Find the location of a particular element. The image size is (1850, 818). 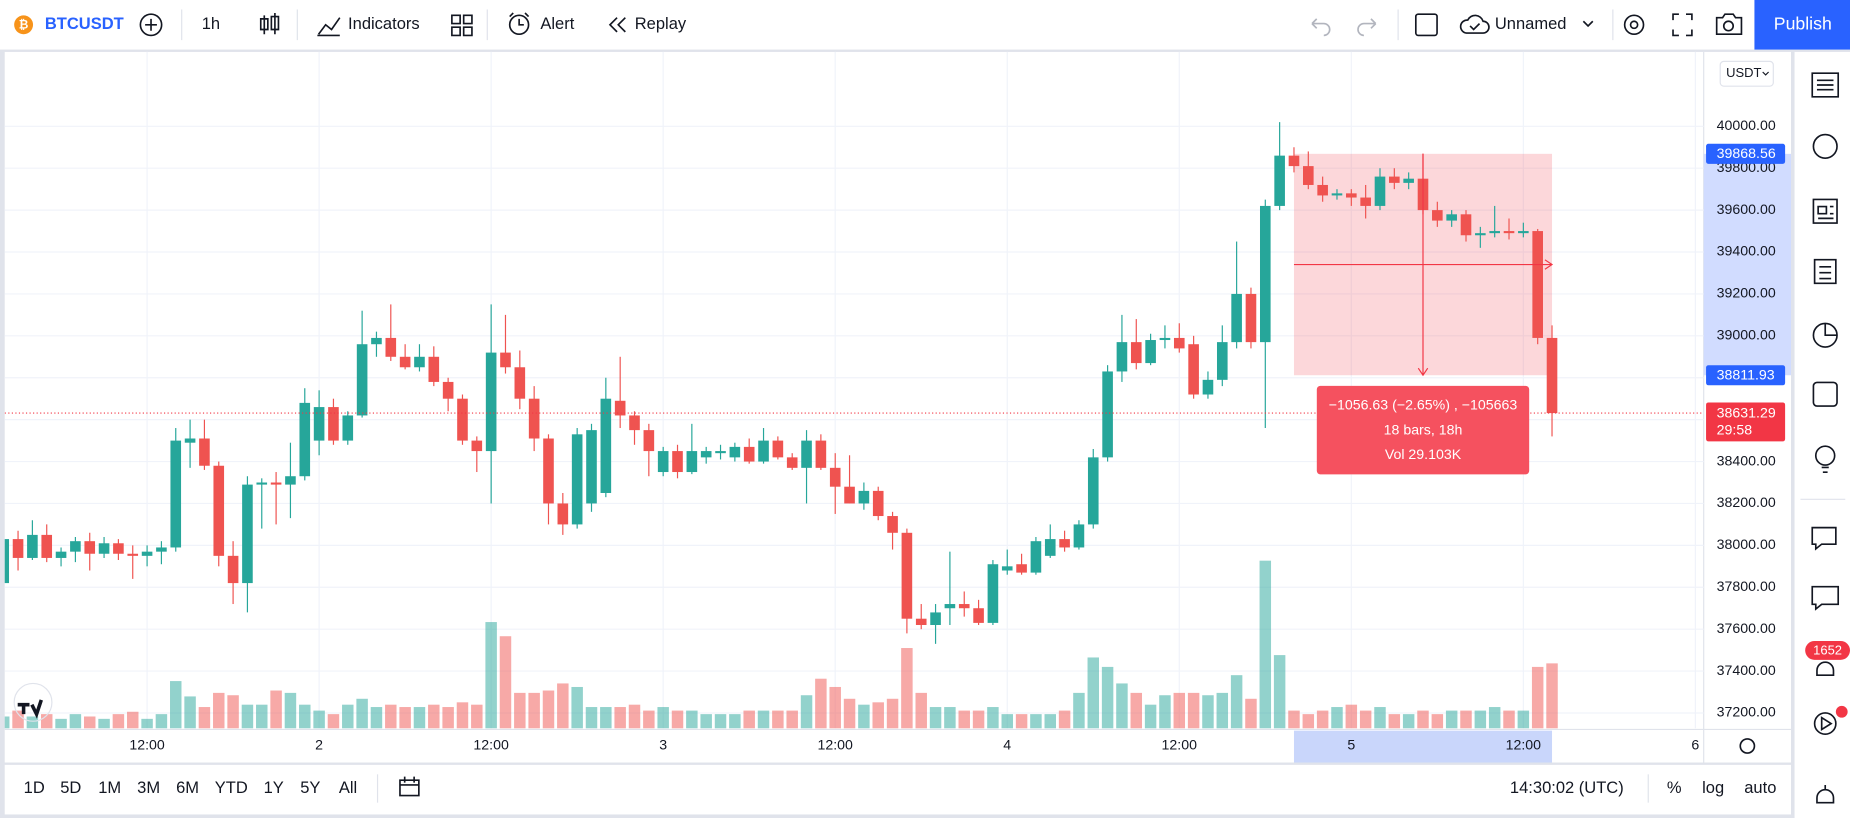

range-button: 5D is located at coordinates (70, 787).